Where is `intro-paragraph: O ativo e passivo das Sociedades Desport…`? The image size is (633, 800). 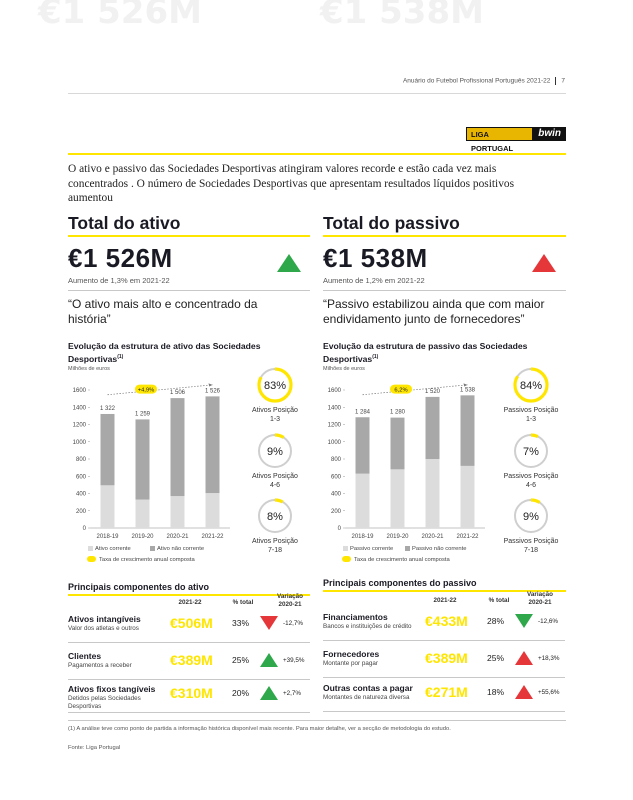 intro-paragraph: O ativo e passivo das Sociedades Desport… is located at coordinates (291, 183).